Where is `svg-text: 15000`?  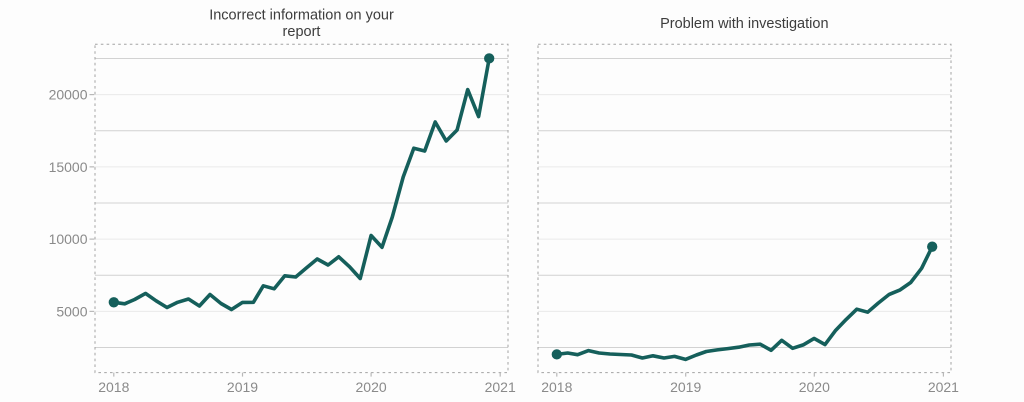
svg-text: 15000 is located at coordinates (68, 167).